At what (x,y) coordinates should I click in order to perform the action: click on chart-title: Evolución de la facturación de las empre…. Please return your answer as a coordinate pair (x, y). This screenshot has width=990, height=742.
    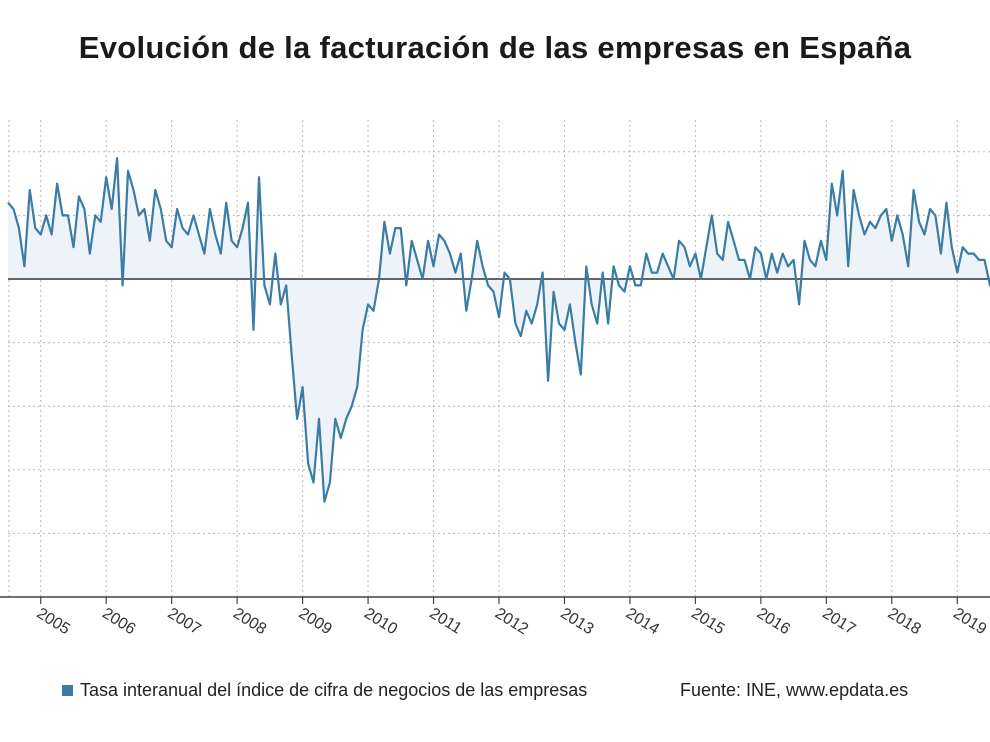
    Looking at the image, I should click on (495, 47).